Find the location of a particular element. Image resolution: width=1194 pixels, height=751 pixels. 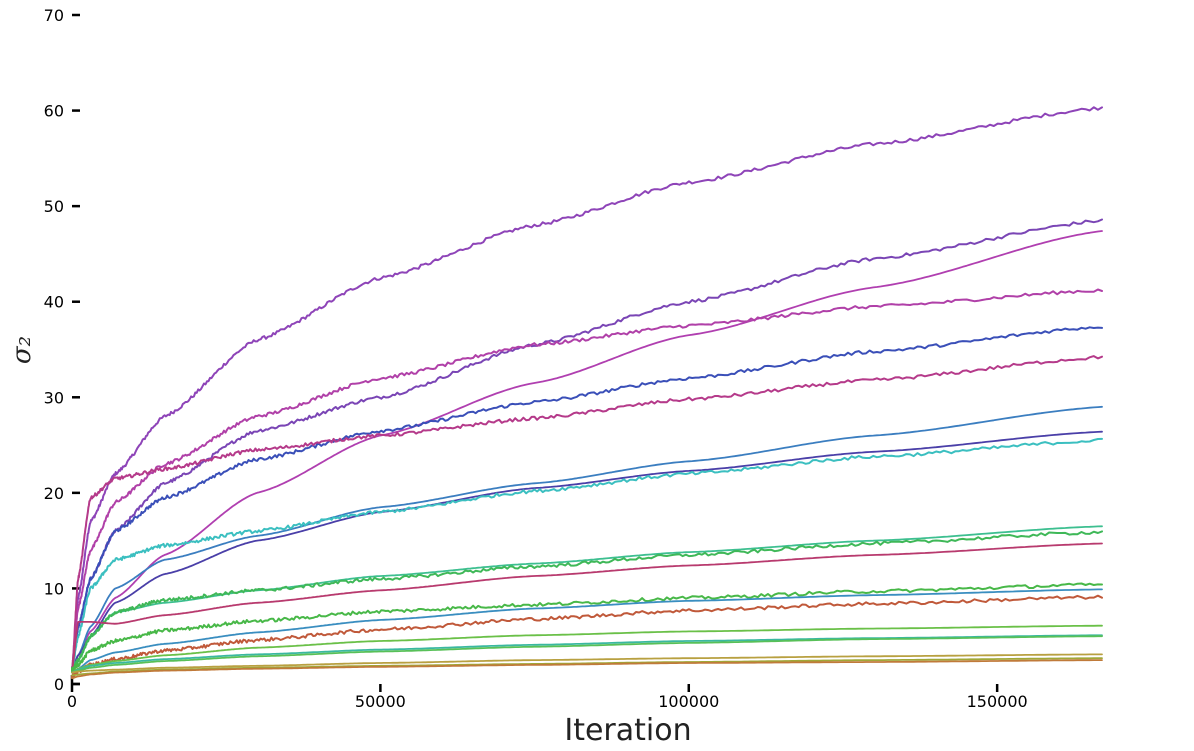

y-tick-label: 10 is located at coordinates (54, 588).